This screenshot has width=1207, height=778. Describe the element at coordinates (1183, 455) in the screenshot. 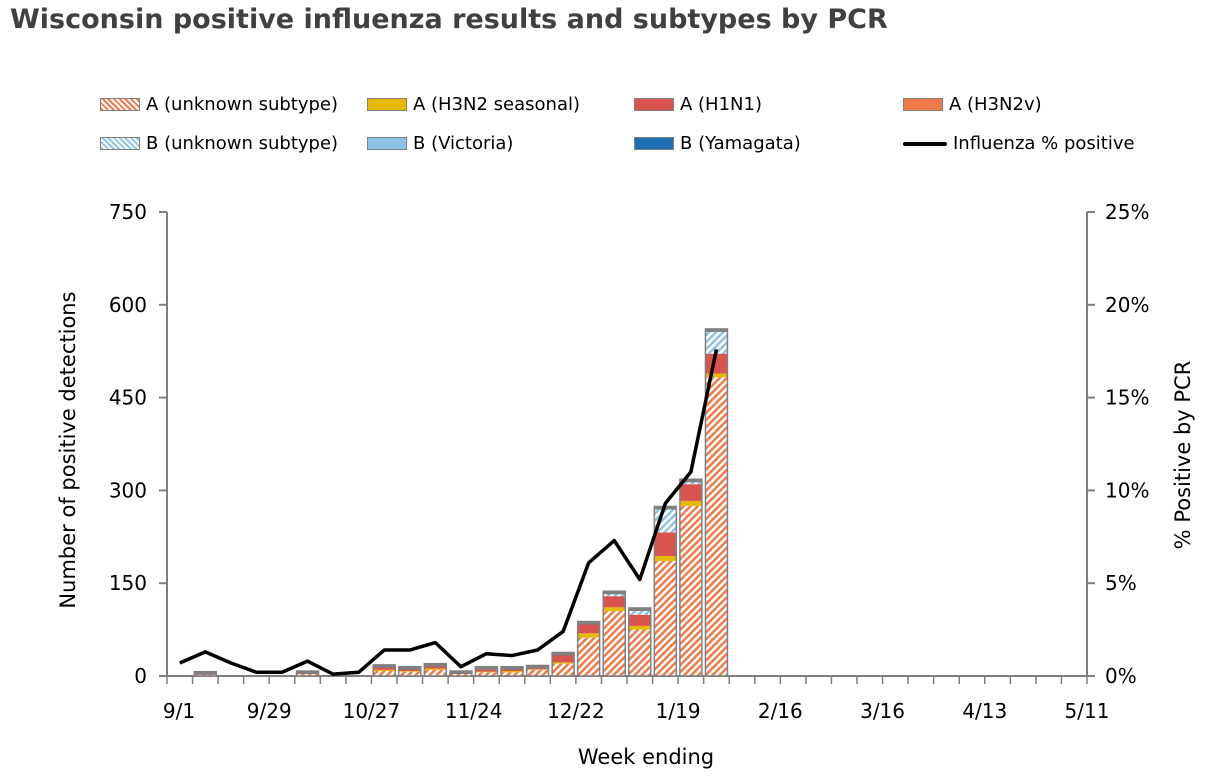

I see `y2-axis-label: % Positive by PCR` at that location.